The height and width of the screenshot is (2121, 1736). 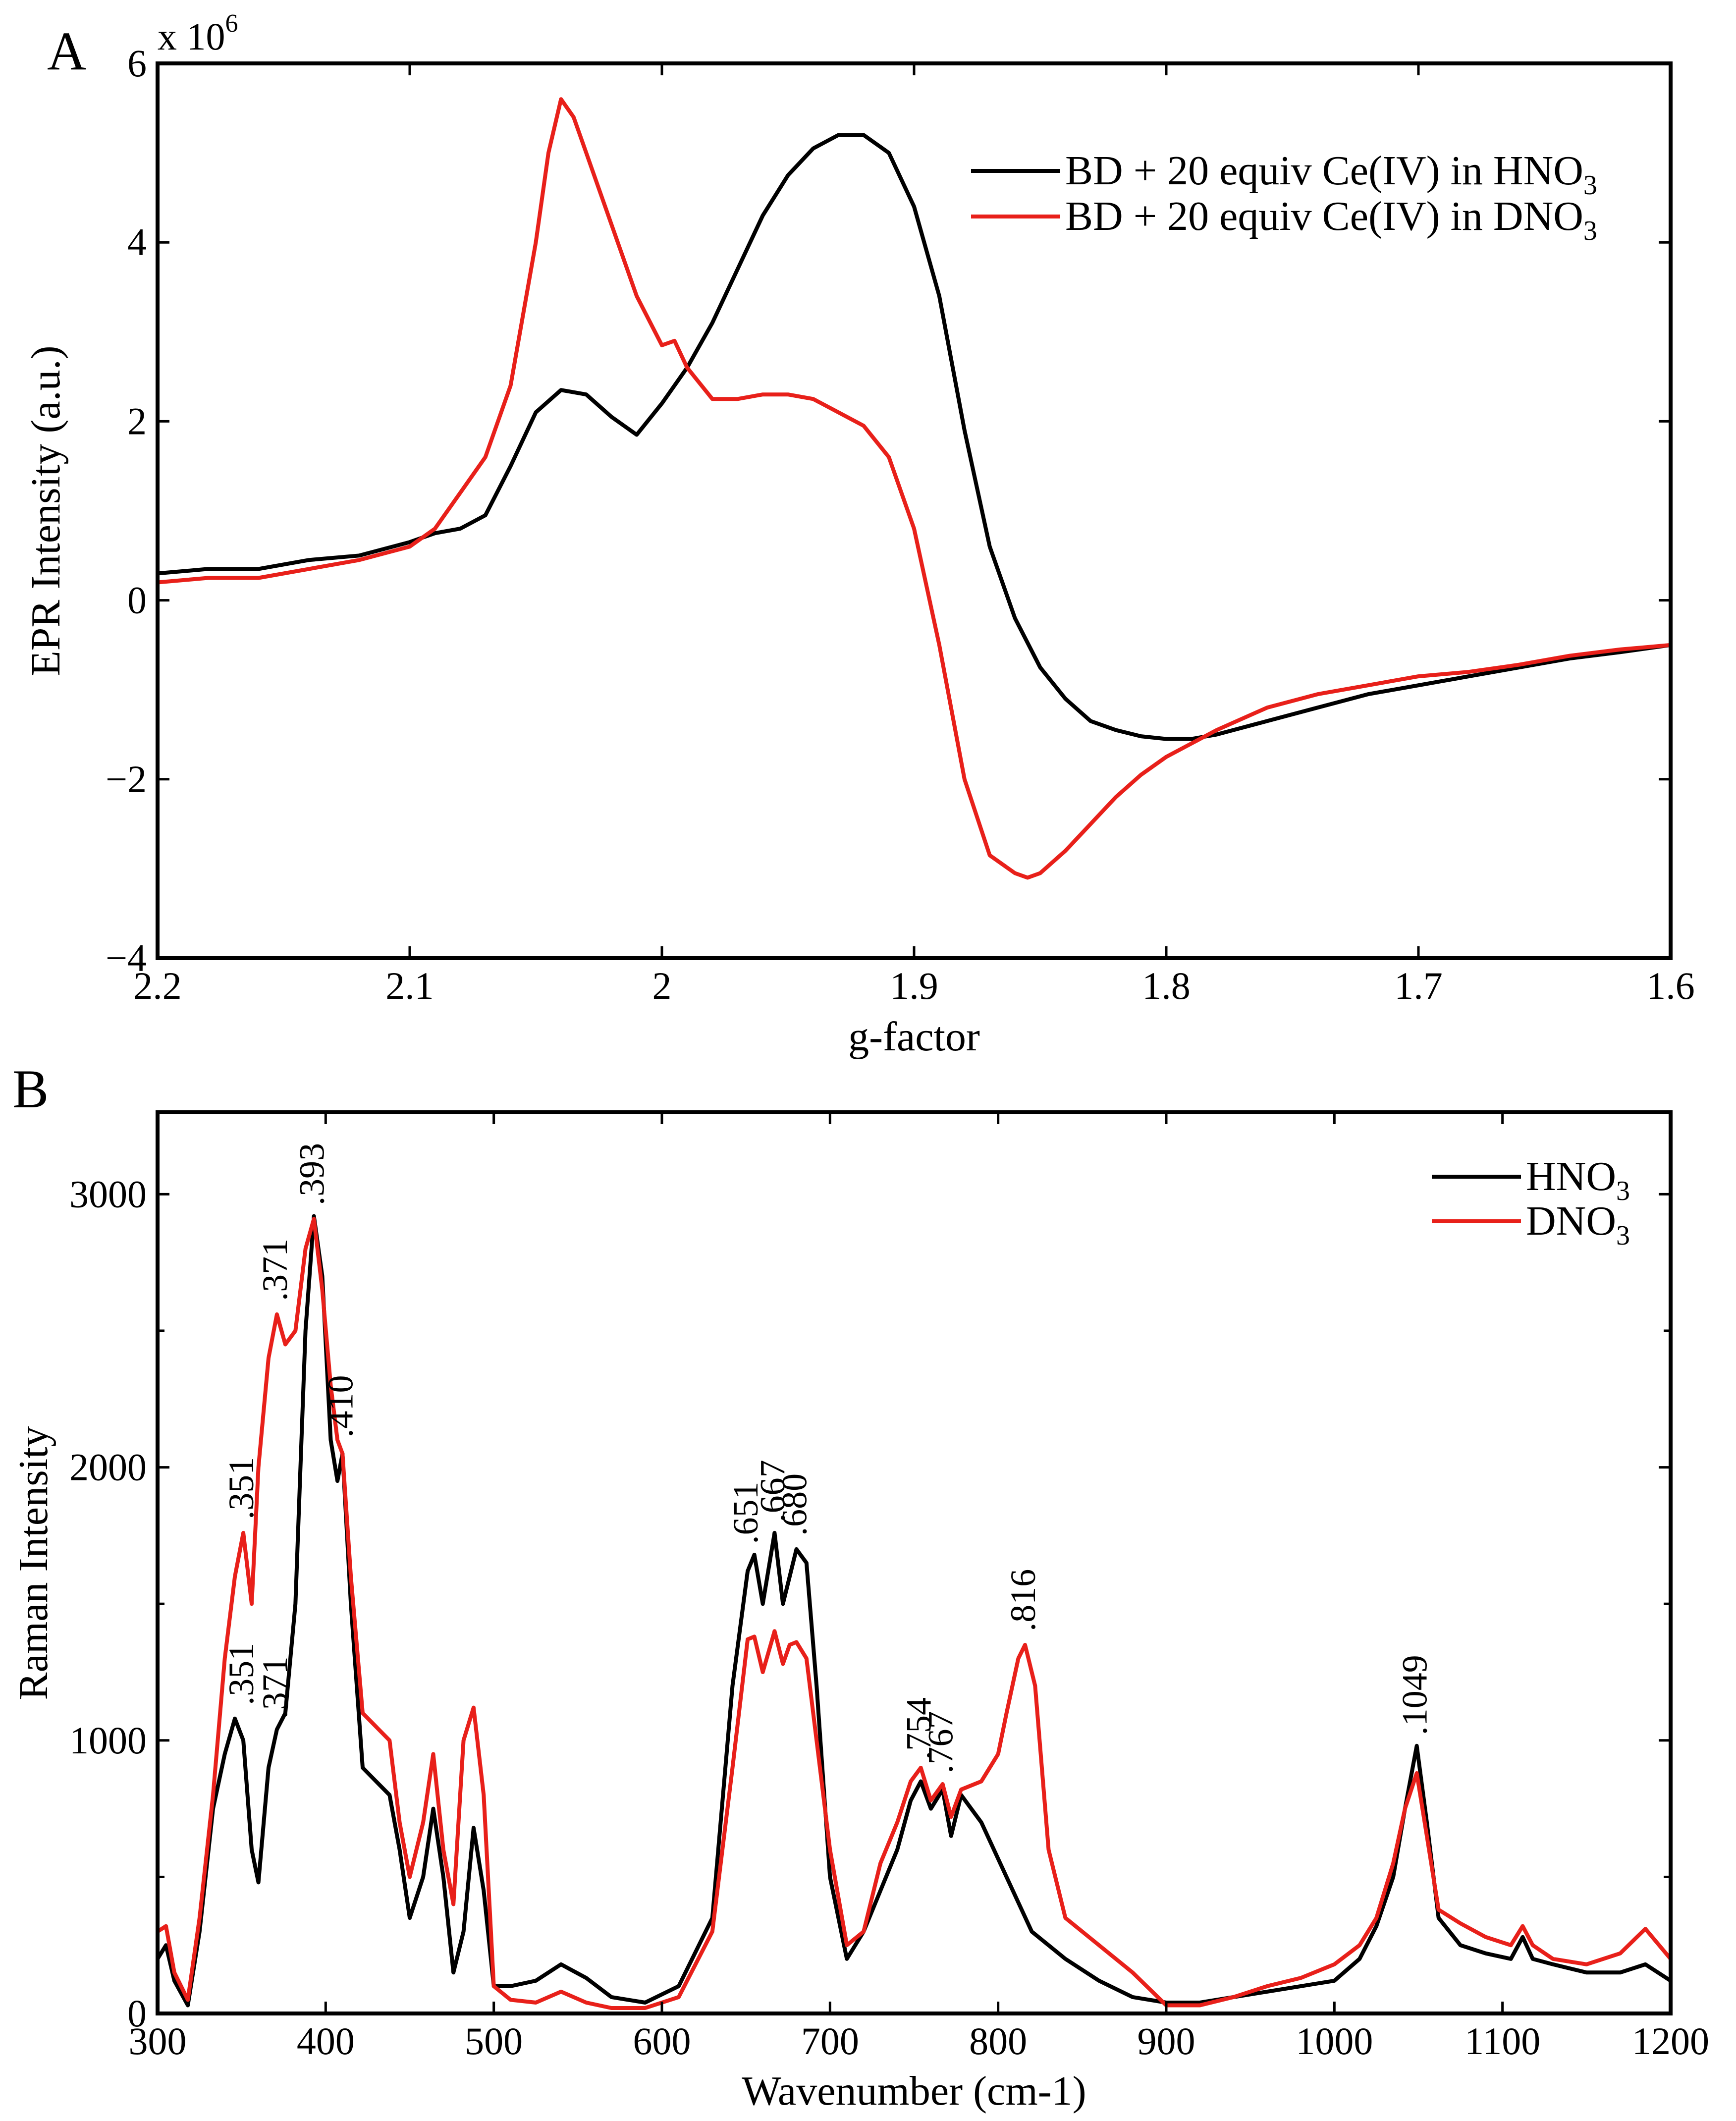 I want to click on panel-label-b: B, so click(x=30, y=1089).